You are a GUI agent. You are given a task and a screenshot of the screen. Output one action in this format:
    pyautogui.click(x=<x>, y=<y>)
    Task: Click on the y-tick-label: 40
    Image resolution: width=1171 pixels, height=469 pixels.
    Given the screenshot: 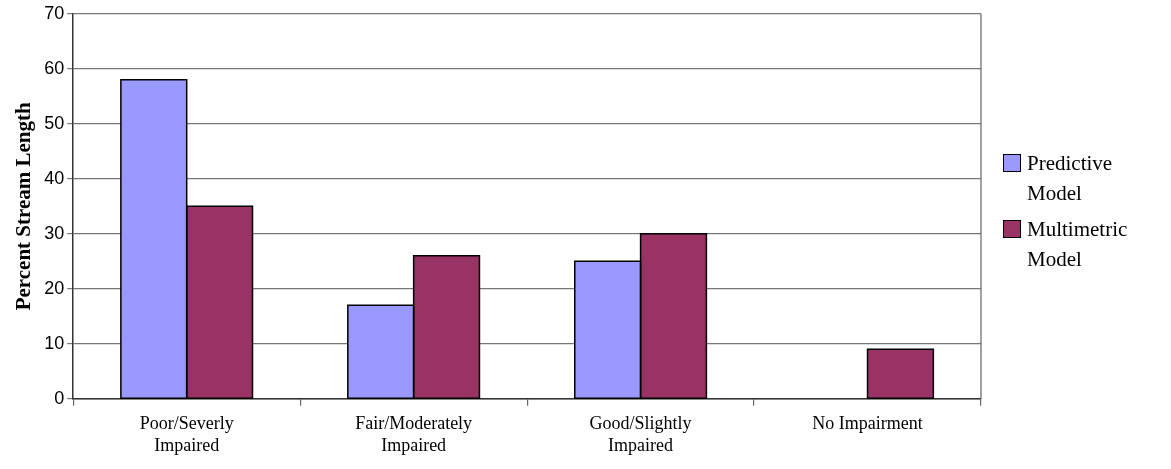 What is the action you would take?
    pyautogui.click(x=54, y=177)
    